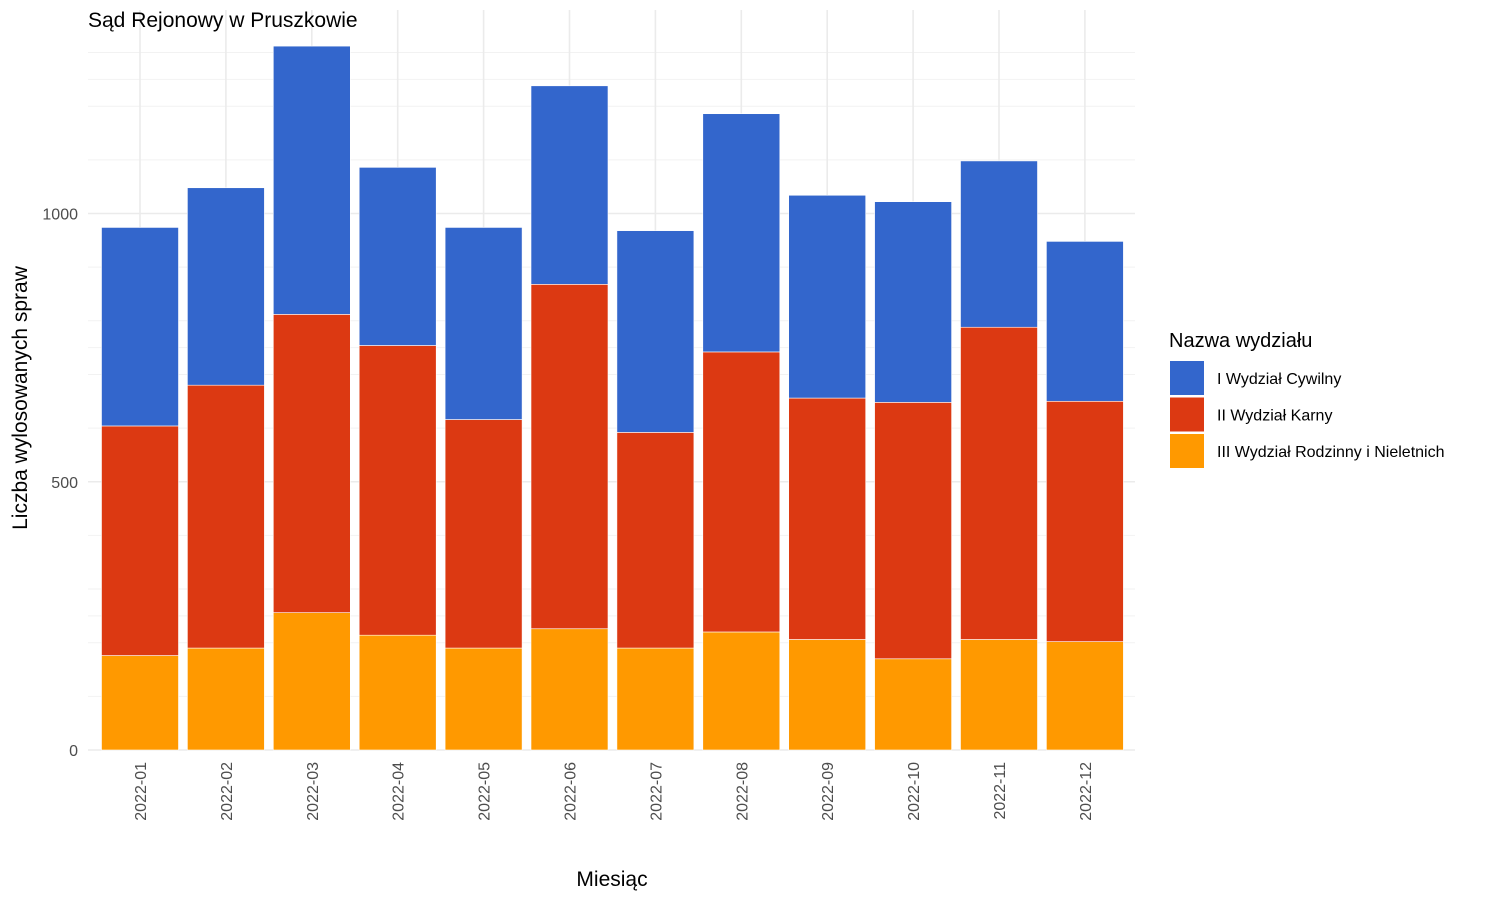 Image resolution: width=1500 pixels, height=900 pixels. What do you see at coordinates (227, 791) in the screenshot?
I see `x-tick-label: 2022-02` at bounding box center [227, 791].